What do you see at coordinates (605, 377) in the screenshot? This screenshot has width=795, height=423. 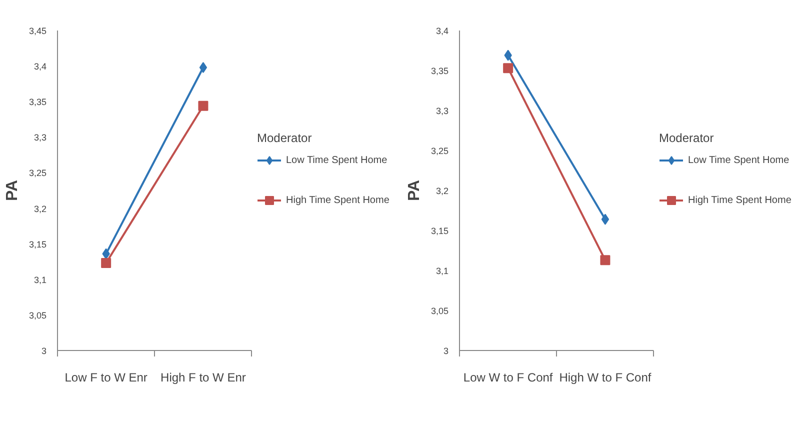 I see `x-tick-label: High W to F Conf` at bounding box center [605, 377].